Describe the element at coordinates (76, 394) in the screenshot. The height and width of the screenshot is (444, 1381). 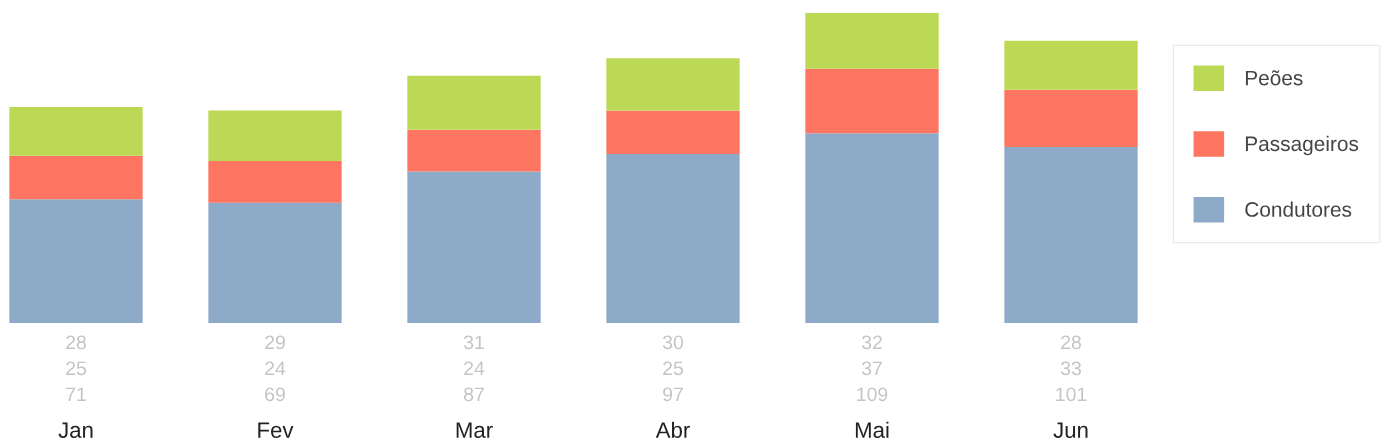
I see `data-label: 71` at that location.